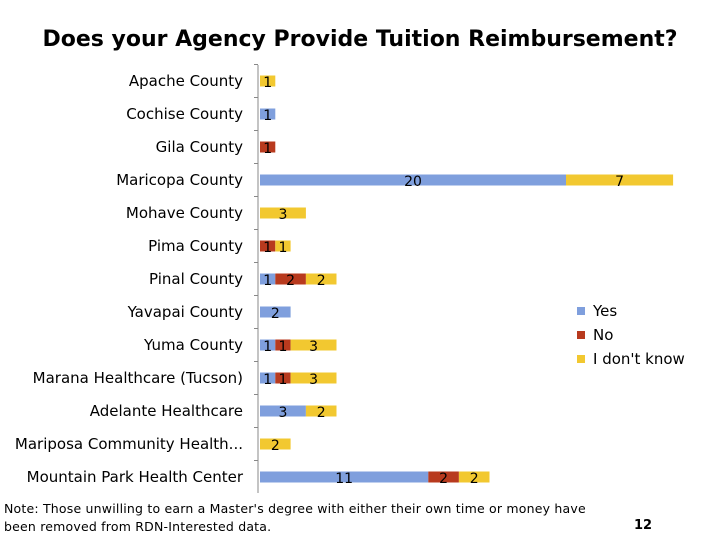 The width and height of the screenshot is (720, 540). I want to click on bar-yes-cochise-county, so click(268, 114).